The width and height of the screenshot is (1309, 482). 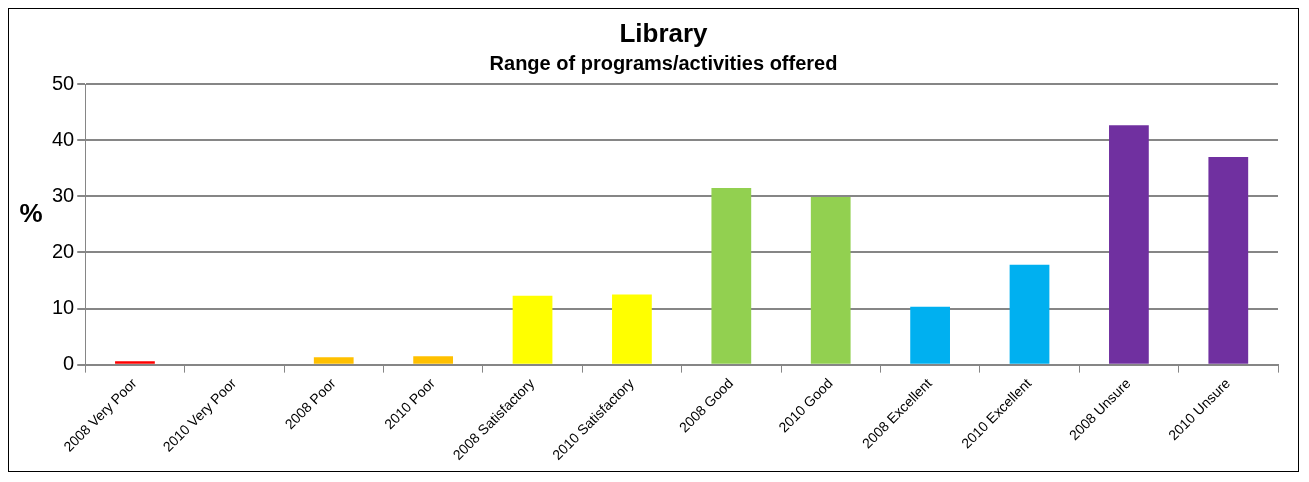 What do you see at coordinates (63, 82) in the screenshot?
I see `y-tick-label: 50` at bounding box center [63, 82].